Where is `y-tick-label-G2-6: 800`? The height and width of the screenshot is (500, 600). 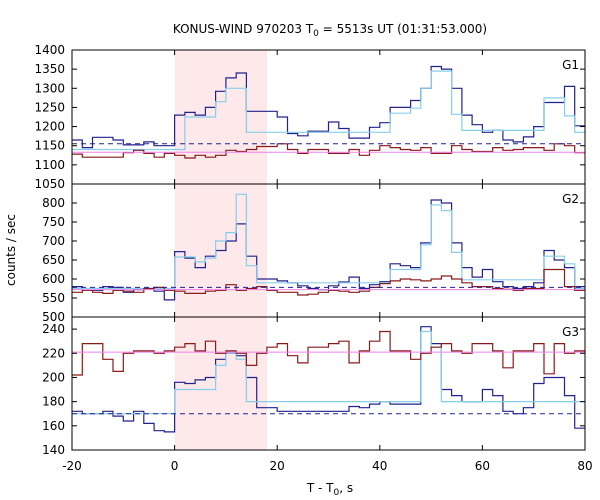 y-tick-label-G2-6: 800 is located at coordinates (53, 203).